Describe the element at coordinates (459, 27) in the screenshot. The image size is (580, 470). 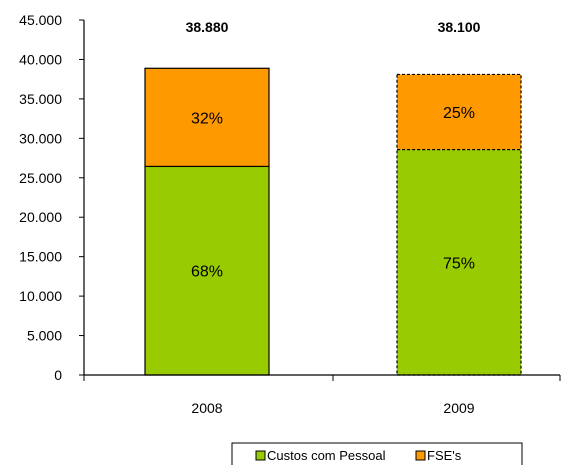
I see `total-label: 38.100` at that location.